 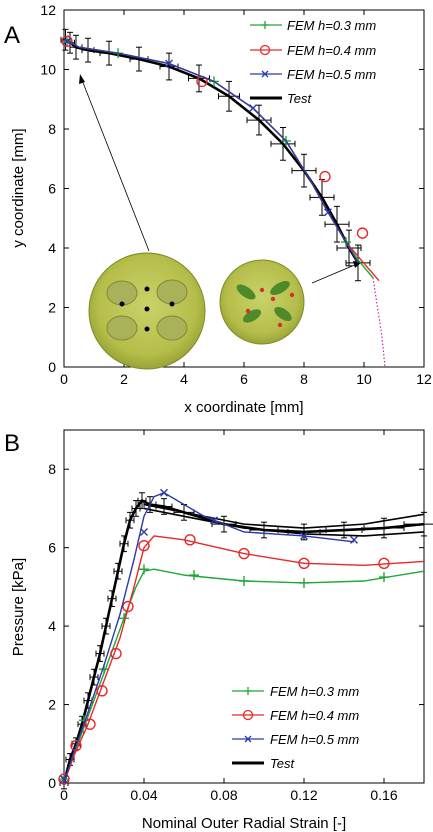 I want to click on panel-a-legend-label: FEM h=0.5 mm, so click(x=331, y=74).